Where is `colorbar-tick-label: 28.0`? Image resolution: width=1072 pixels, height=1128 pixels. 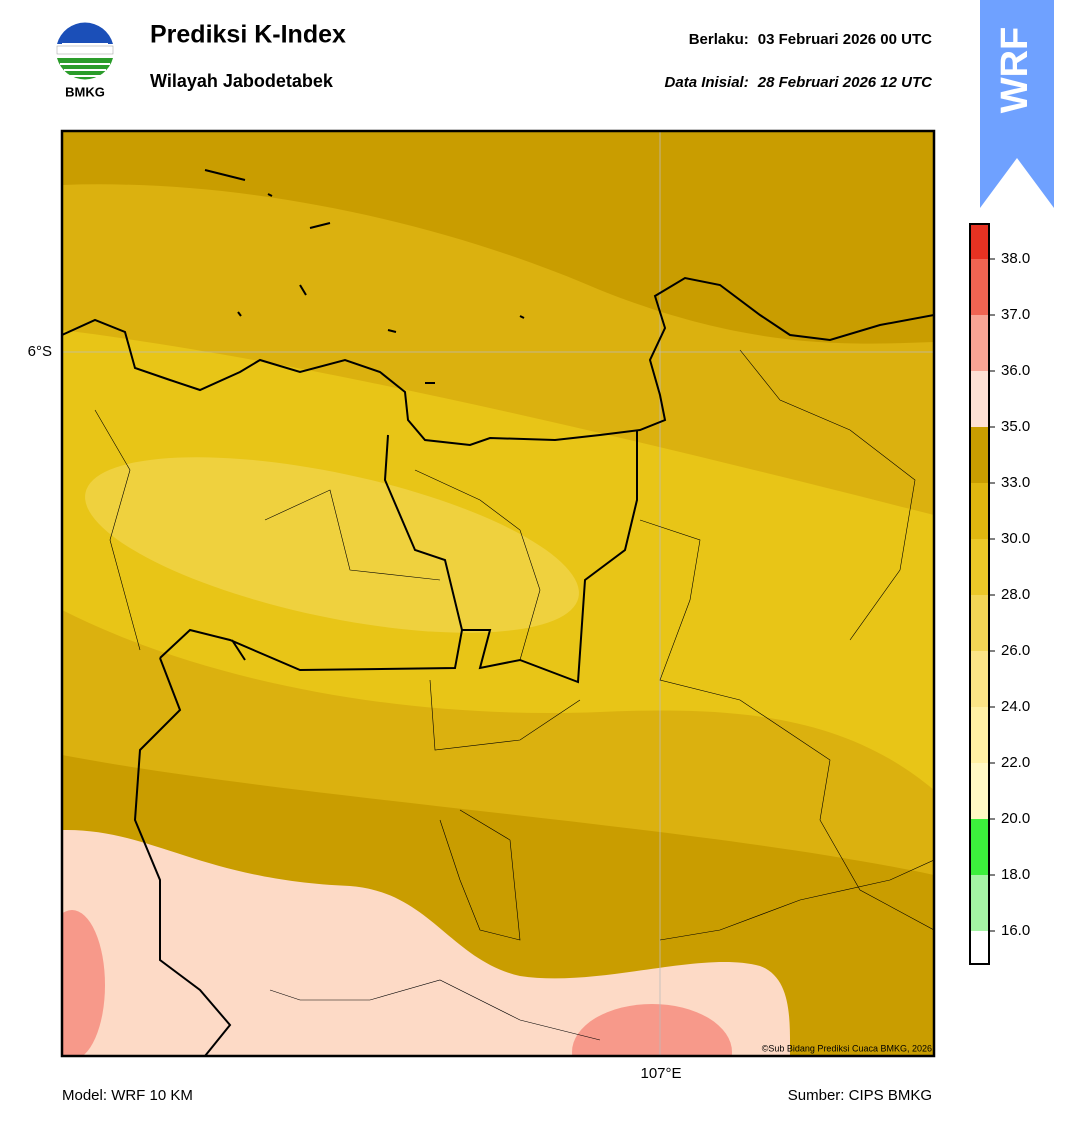 colorbar-tick-label: 28.0 is located at coordinates (1015, 594).